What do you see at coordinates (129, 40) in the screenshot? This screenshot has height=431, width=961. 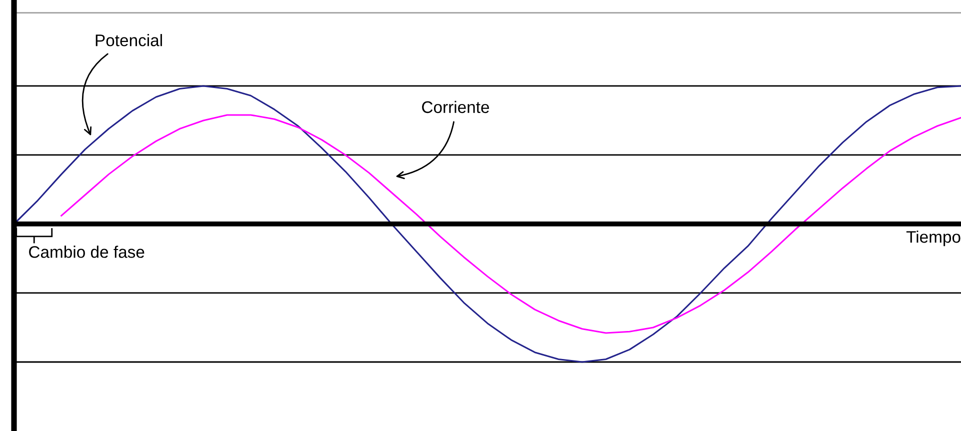 I see `text: Potencial` at bounding box center [129, 40].